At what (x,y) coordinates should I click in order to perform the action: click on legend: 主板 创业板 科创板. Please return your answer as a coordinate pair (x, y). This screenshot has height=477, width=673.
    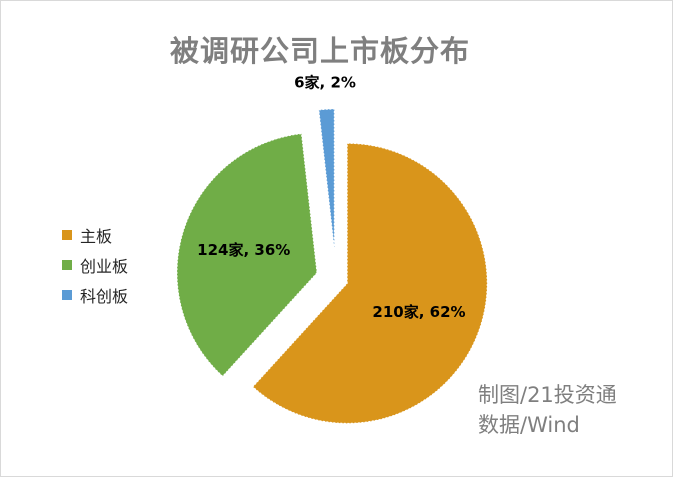
    Looking at the image, I should click on (95, 265).